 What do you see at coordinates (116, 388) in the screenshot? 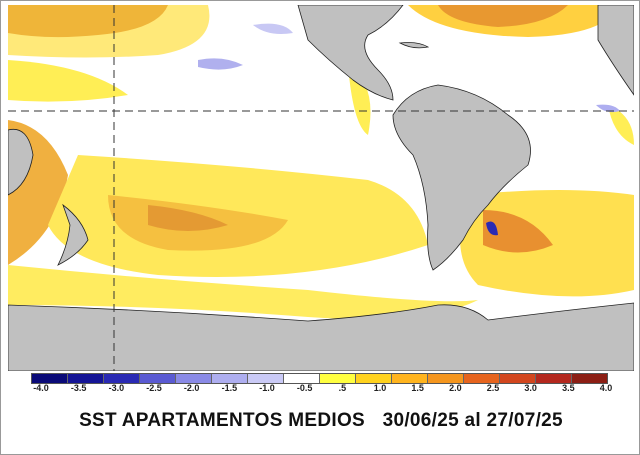
I see `colorbar-tick-label: -3.0` at bounding box center [116, 388].